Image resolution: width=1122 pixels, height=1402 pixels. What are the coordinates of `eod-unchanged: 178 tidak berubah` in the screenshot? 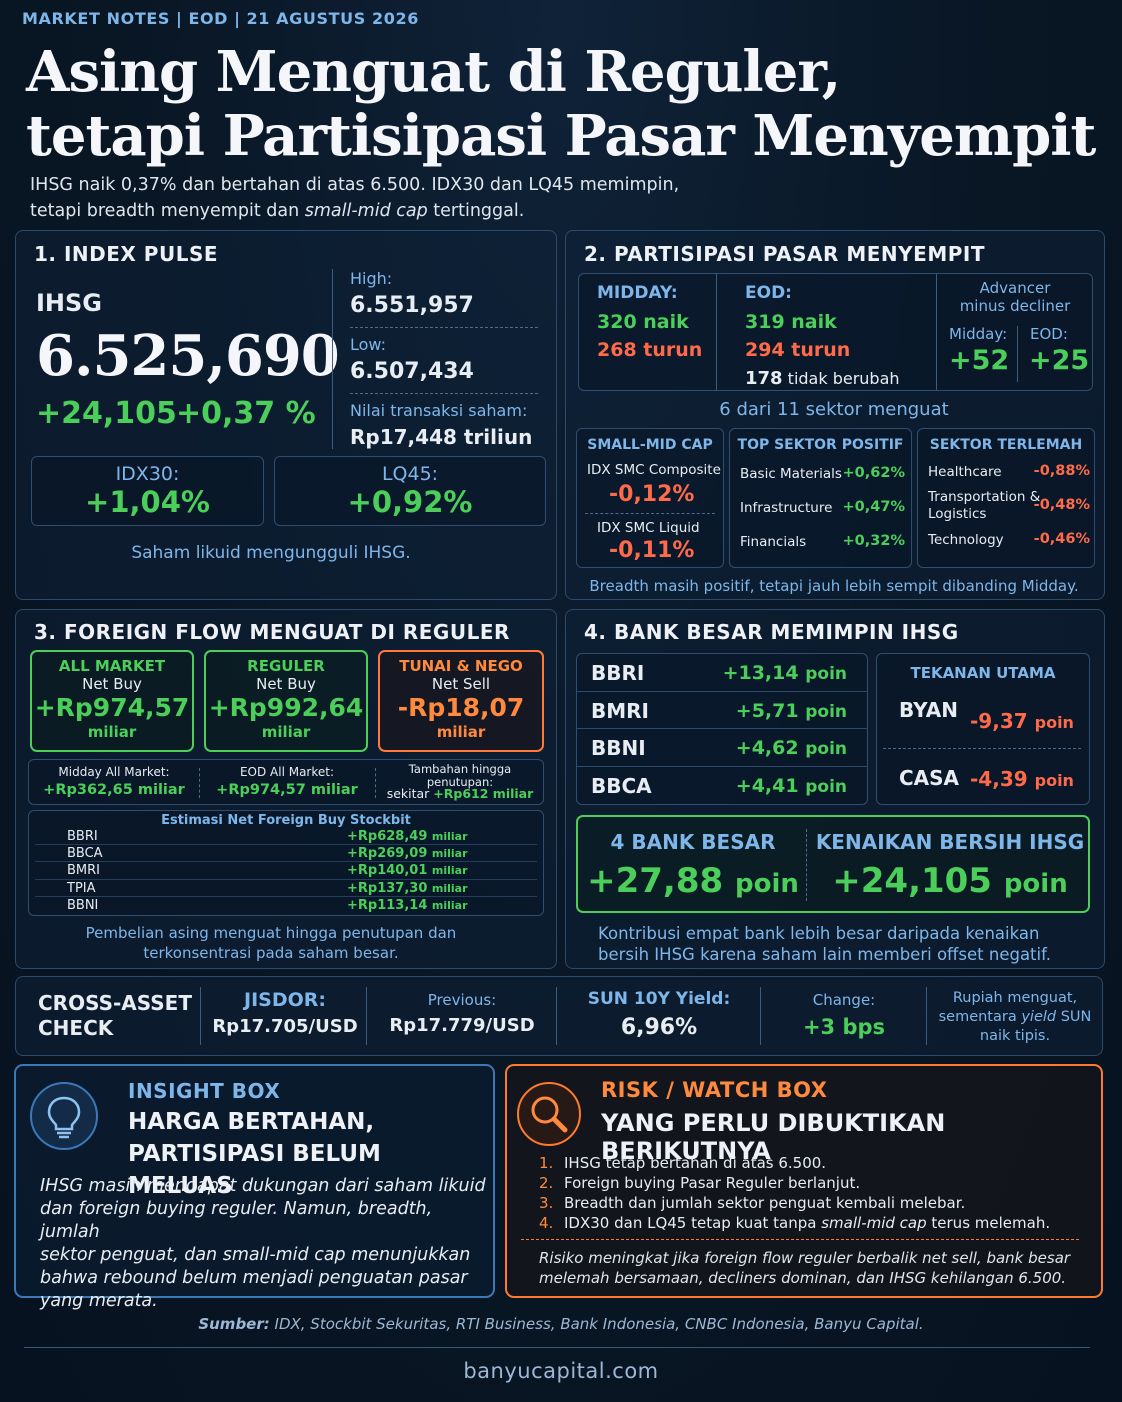 It's located at (822, 378).